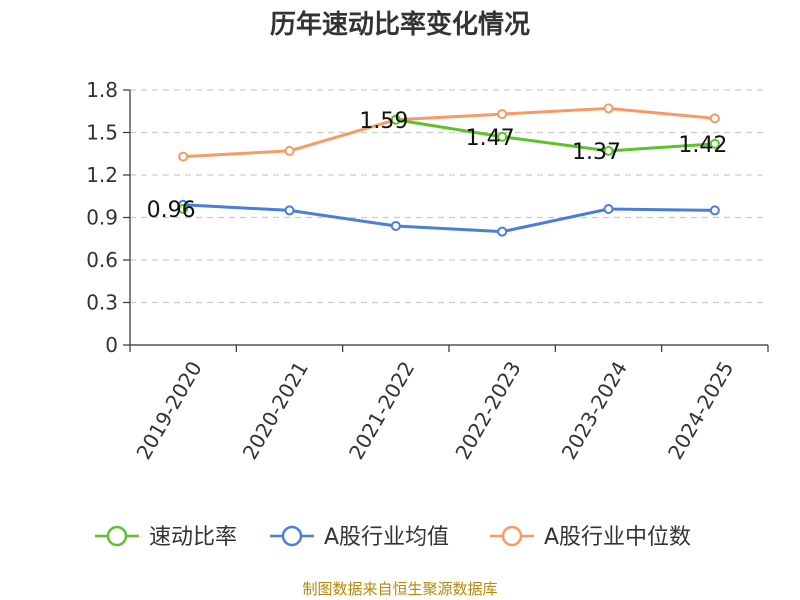 This screenshot has height=600, width=800. What do you see at coordinates (594, 410) in the screenshot?
I see `x-tick-label-4: 2023-2024` at bounding box center [594, 410].